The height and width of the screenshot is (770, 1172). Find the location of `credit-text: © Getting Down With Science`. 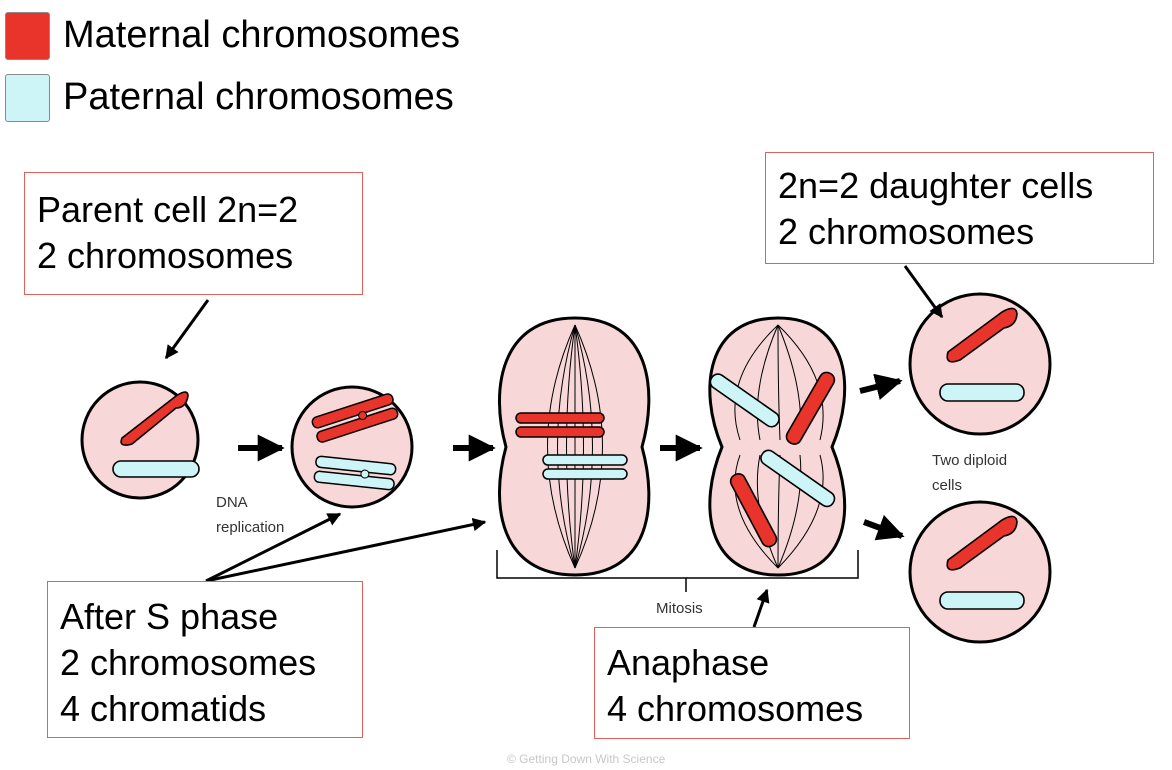

credit-text: © Getting Down With Science is located at coordinates (586, 759).